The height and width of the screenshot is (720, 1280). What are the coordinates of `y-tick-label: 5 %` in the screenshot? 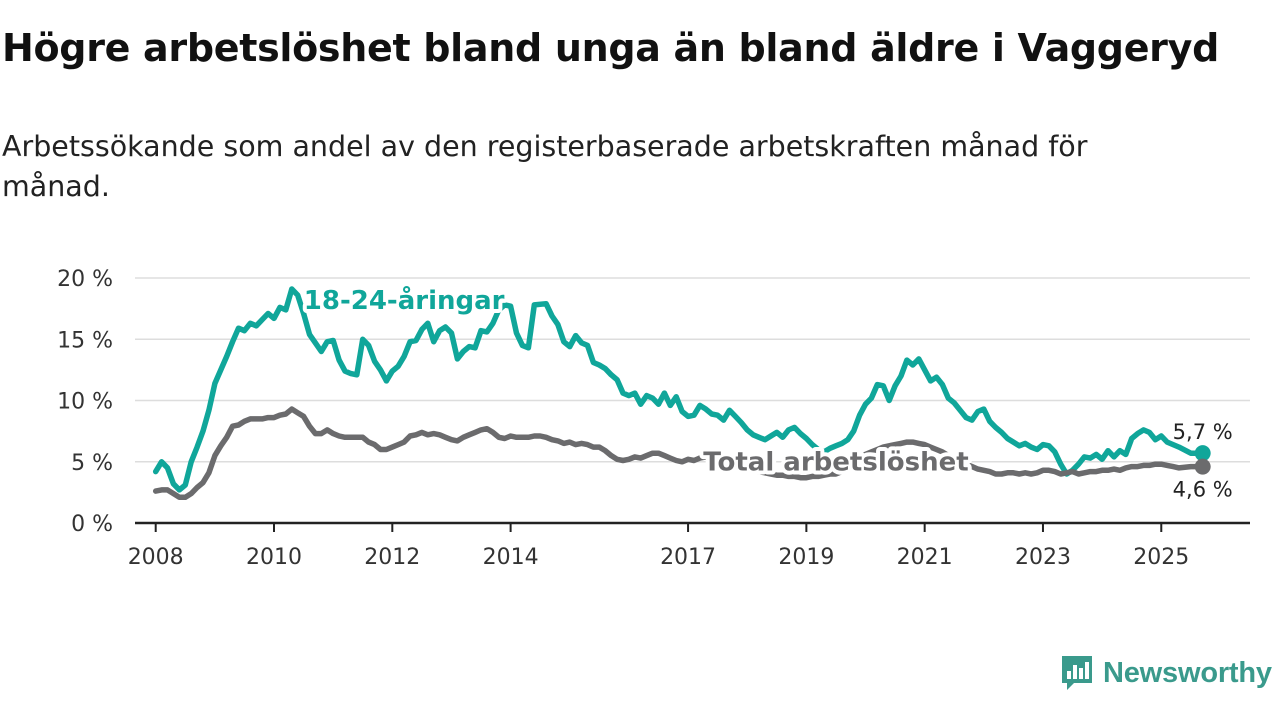 It's located at (92, 463).